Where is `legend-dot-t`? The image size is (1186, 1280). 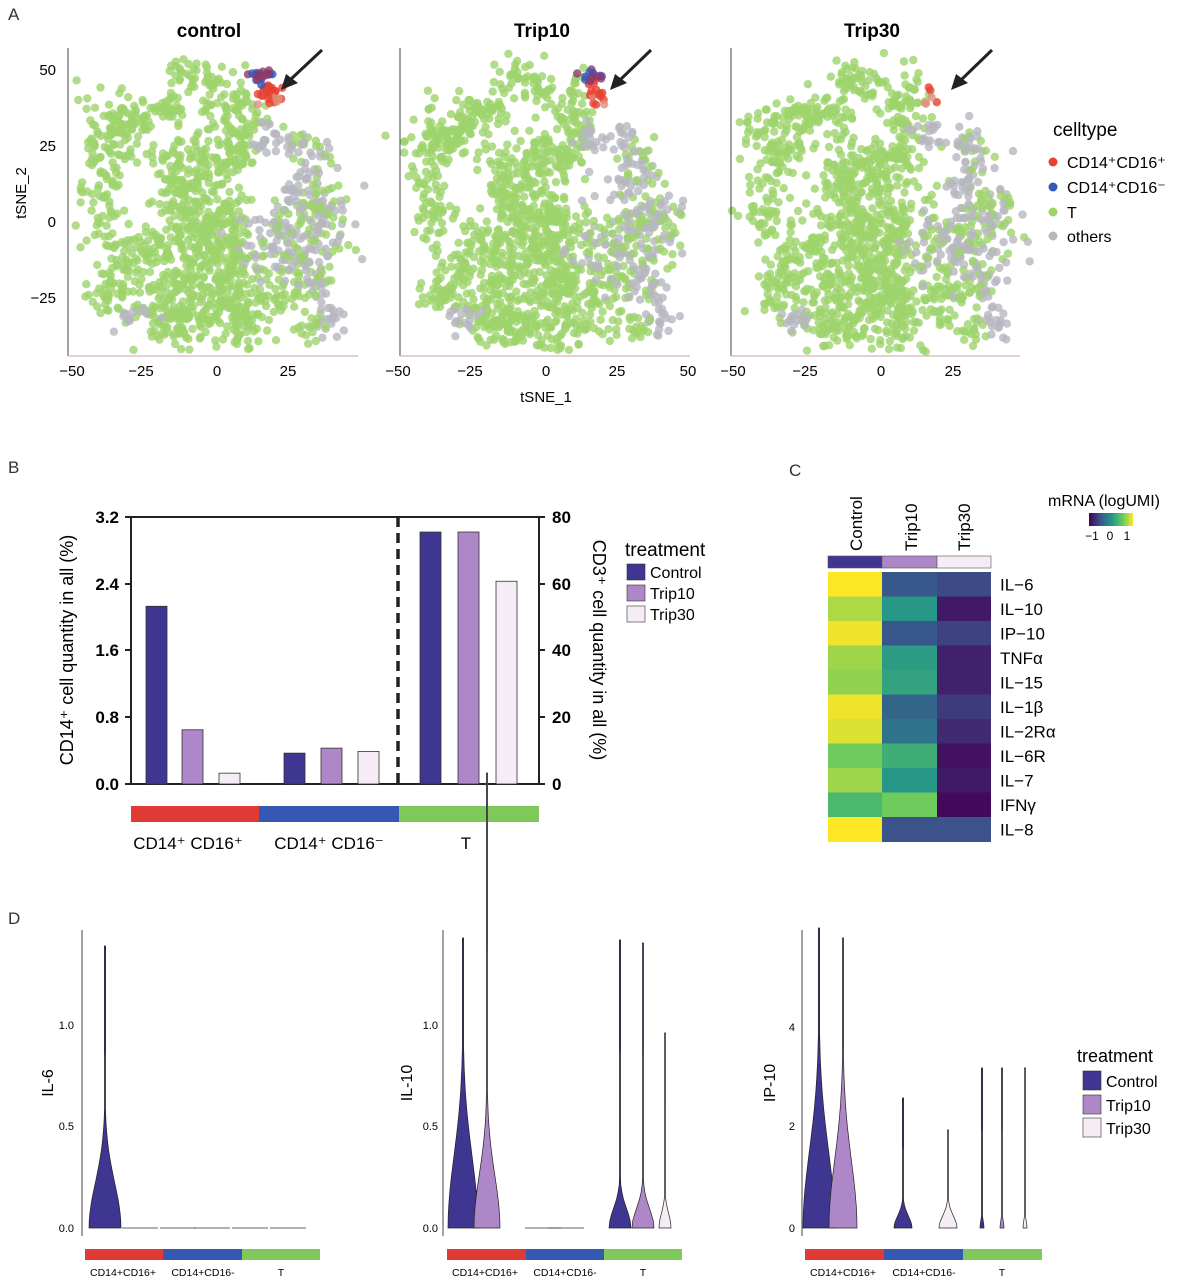
legend-dot-t is located at coordinates (1053, 212).